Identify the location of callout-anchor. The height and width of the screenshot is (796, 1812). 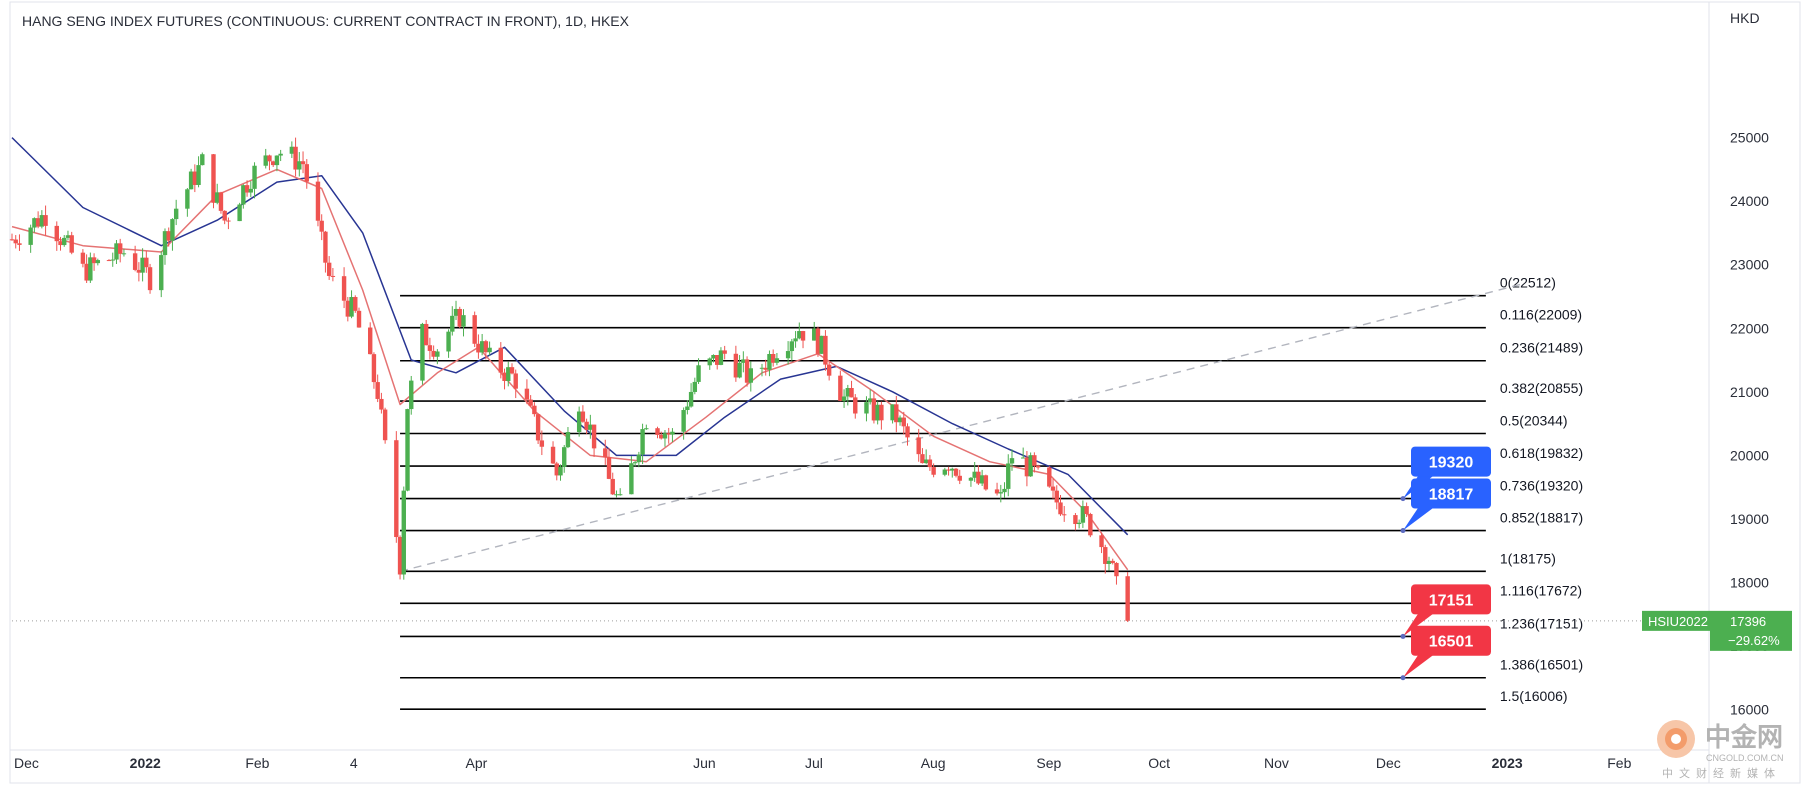
(1403, 678).